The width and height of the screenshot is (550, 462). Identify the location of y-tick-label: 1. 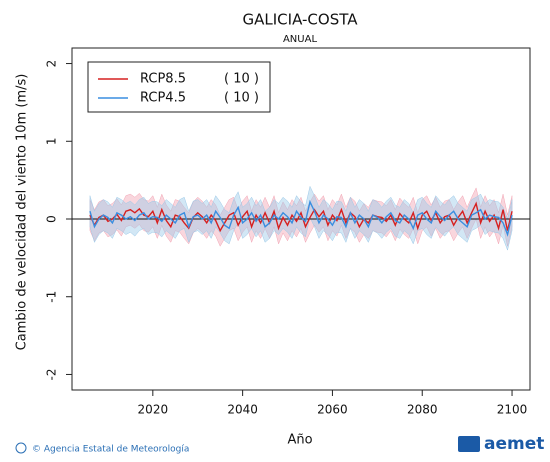
(52, 141).